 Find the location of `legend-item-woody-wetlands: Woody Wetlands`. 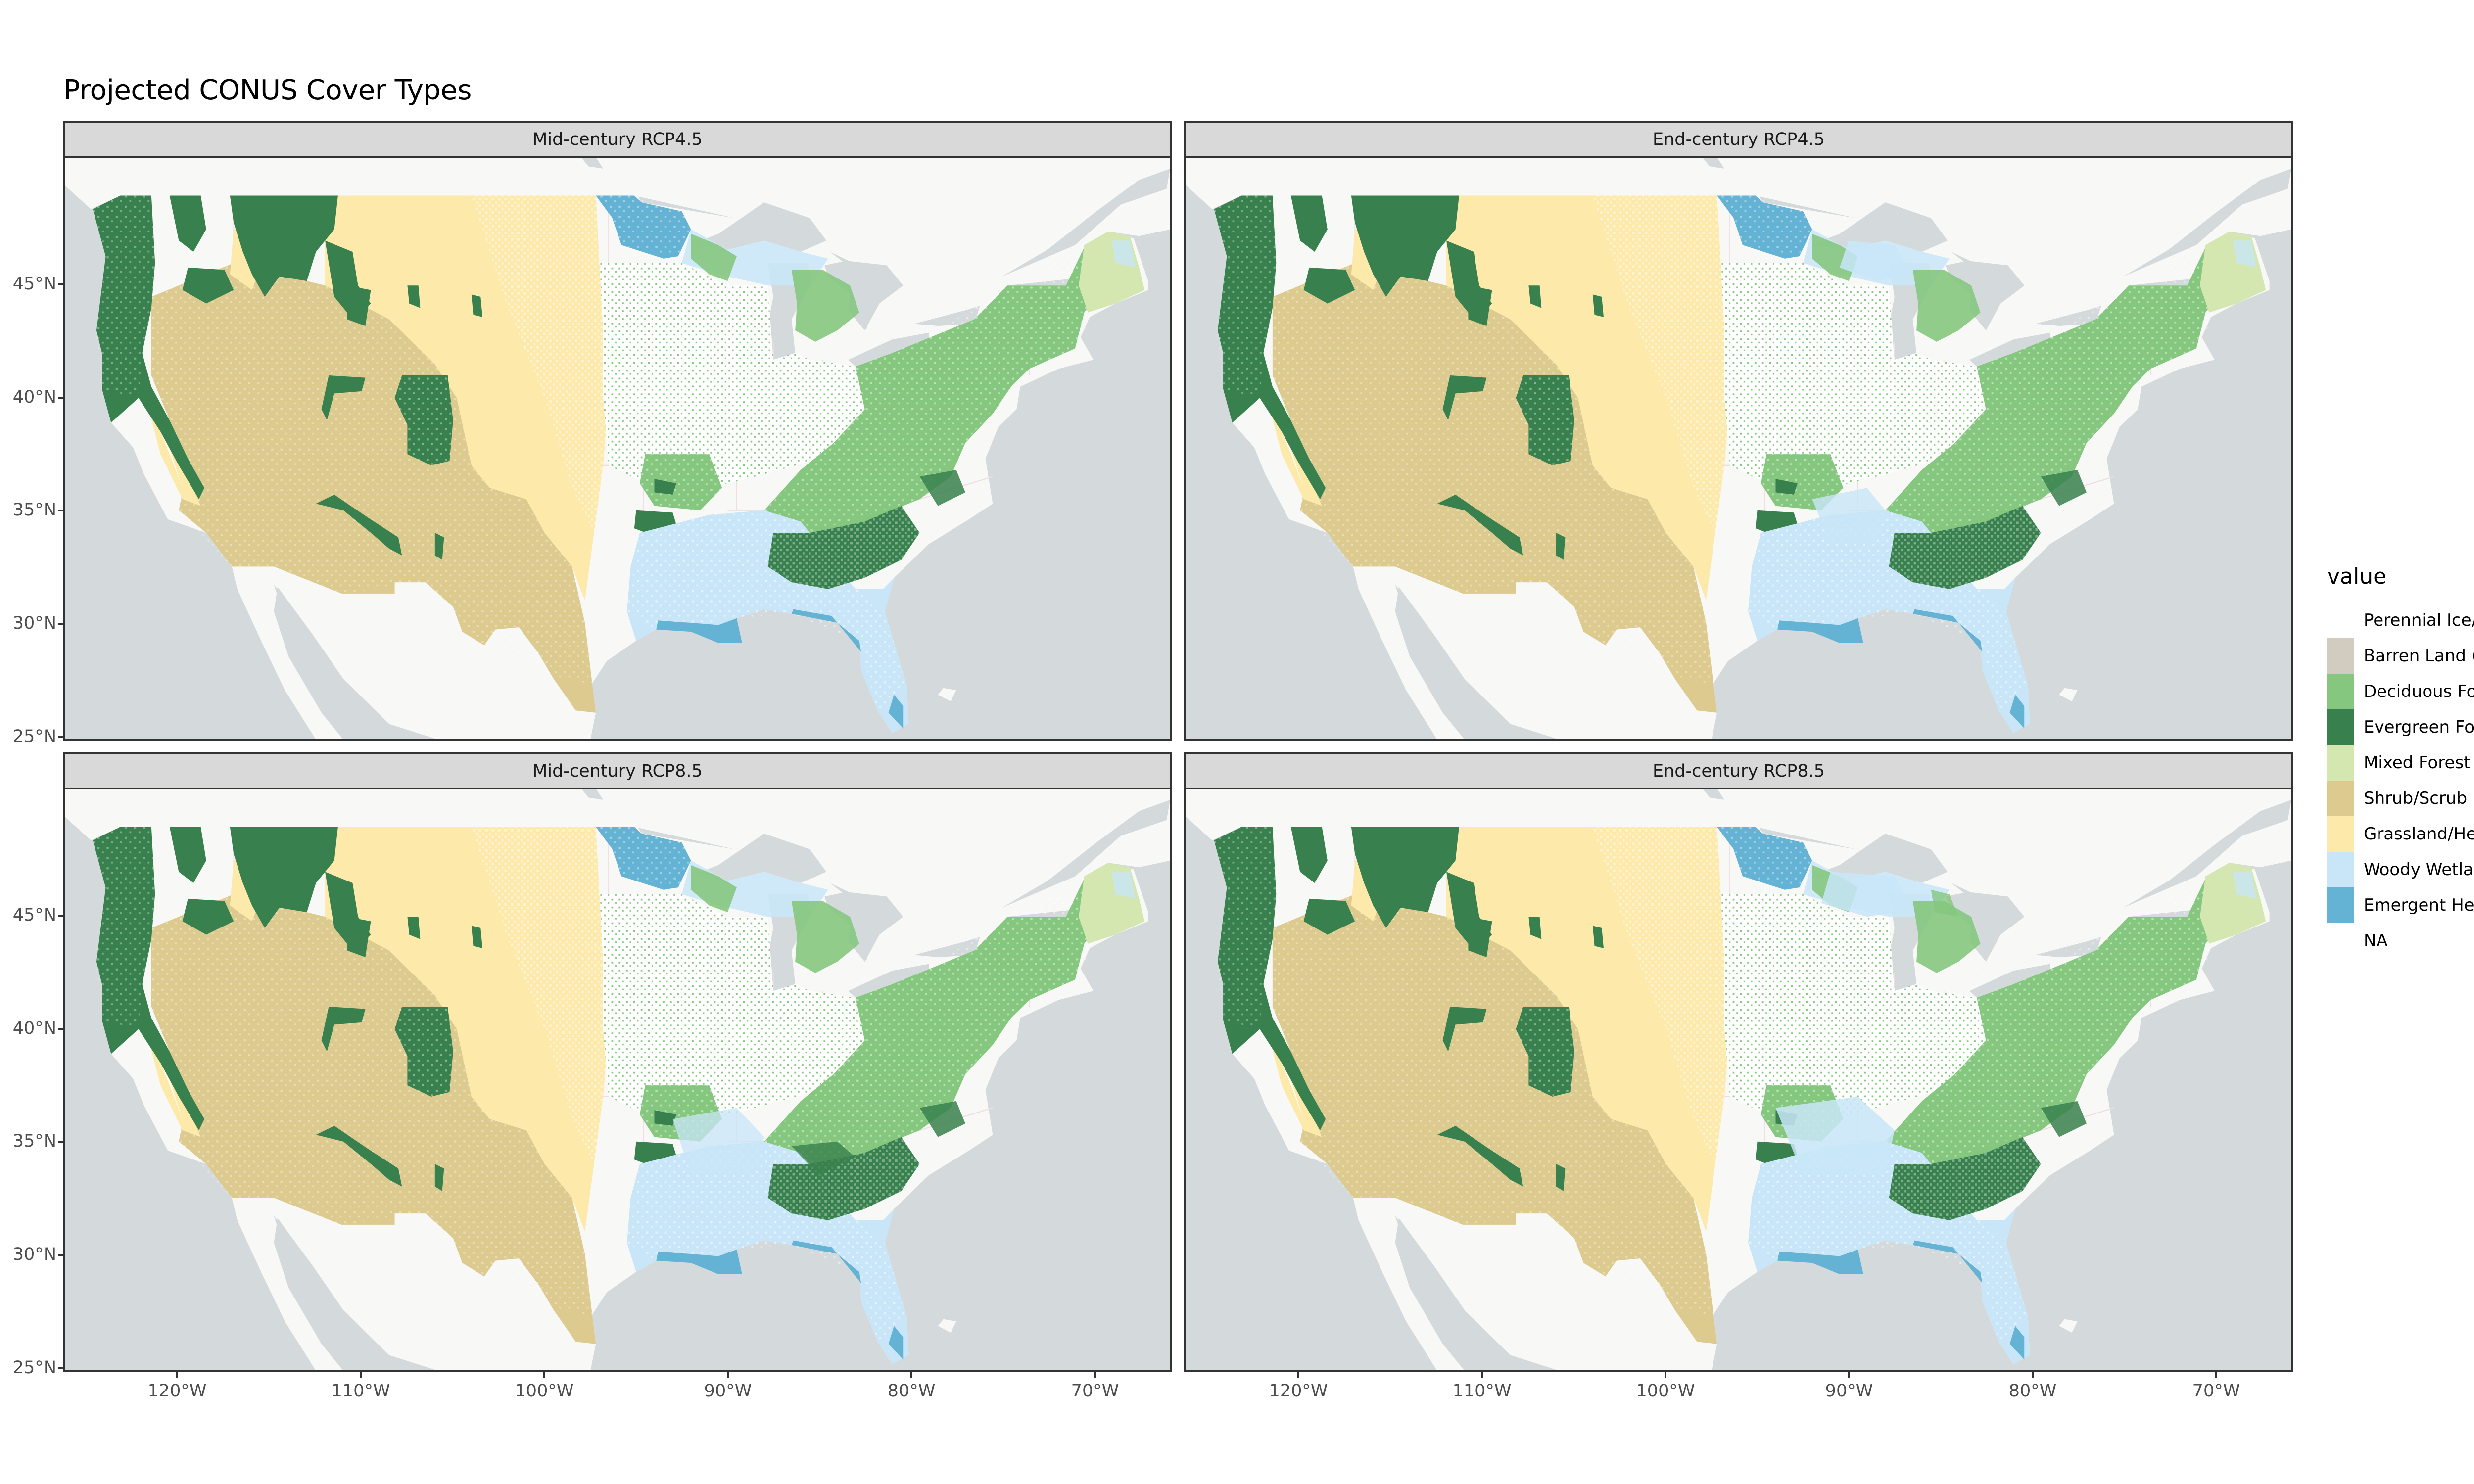

legend-item-woody-wetlands: Woody Wetlands is located at coordinates (2401, 869).